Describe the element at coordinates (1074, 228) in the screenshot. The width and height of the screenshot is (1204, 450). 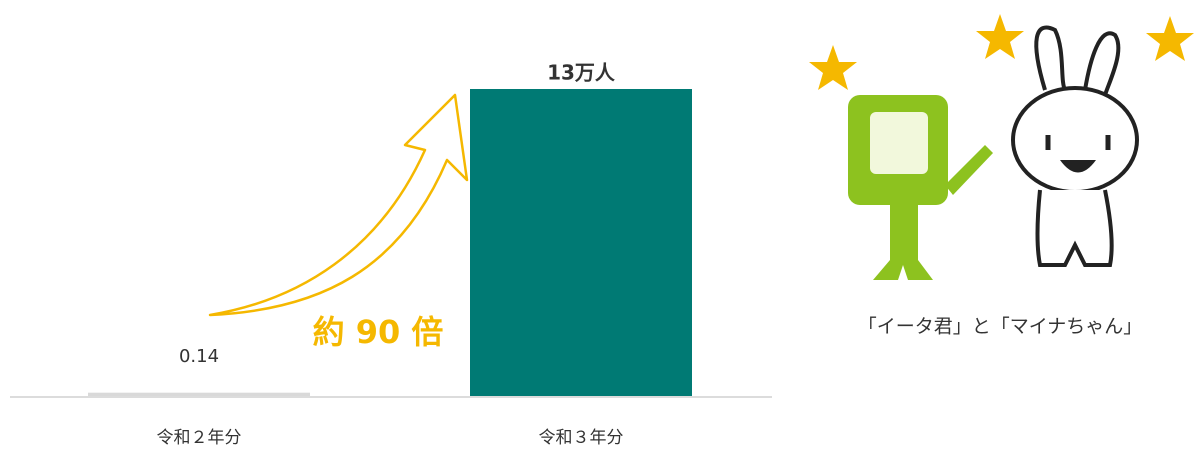
I see `rabbit-body` at that location.